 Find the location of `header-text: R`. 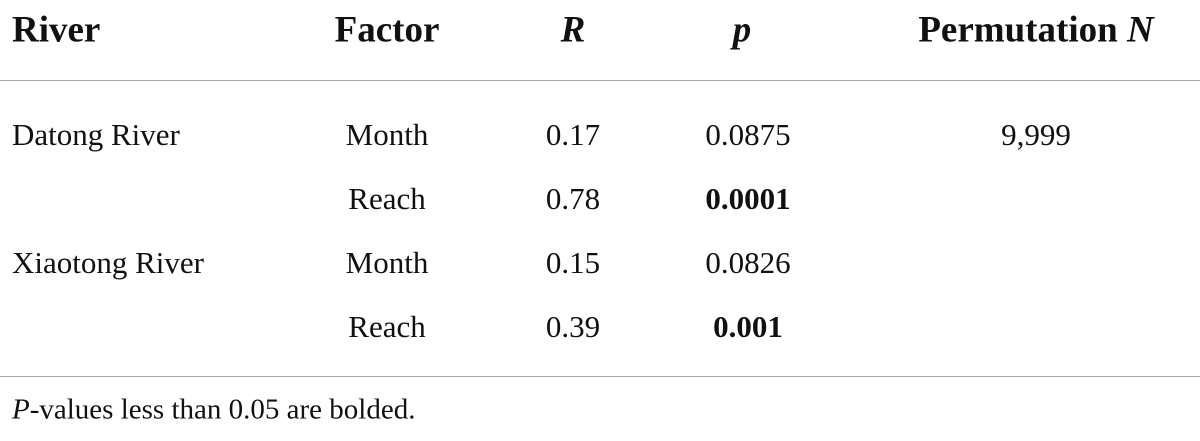

header-text: R is located at coordinates (573, 30).